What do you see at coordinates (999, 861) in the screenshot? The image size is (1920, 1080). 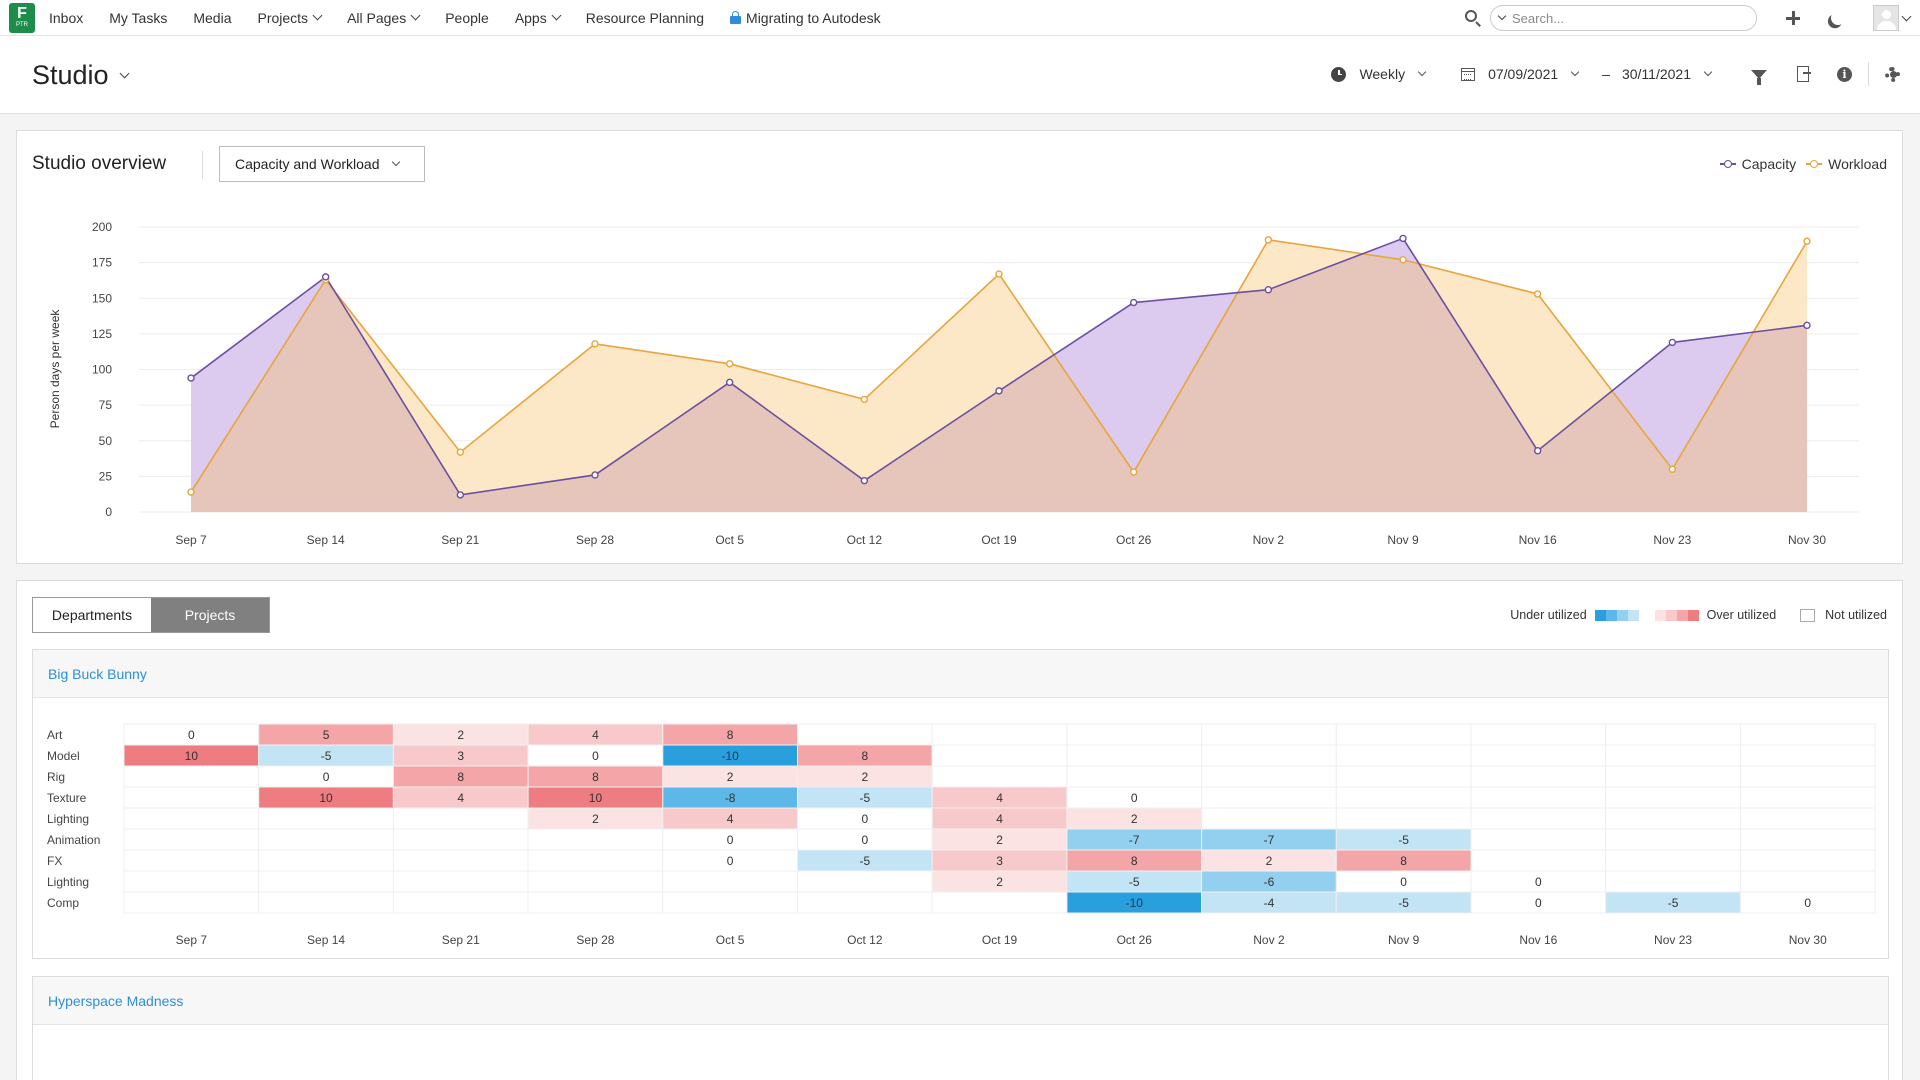 I see `utilization-value: 3` at bounding box center [999, 861].